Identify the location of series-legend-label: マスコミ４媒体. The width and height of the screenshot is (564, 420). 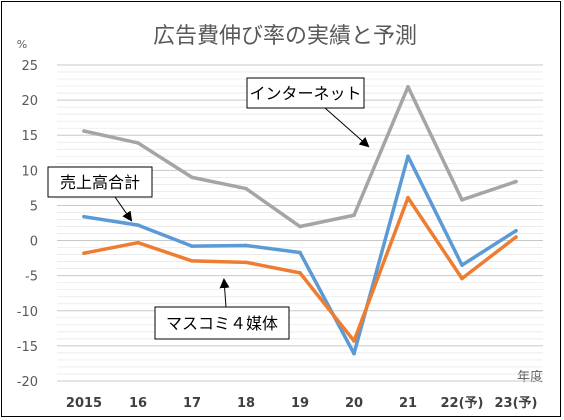
(222, 323).